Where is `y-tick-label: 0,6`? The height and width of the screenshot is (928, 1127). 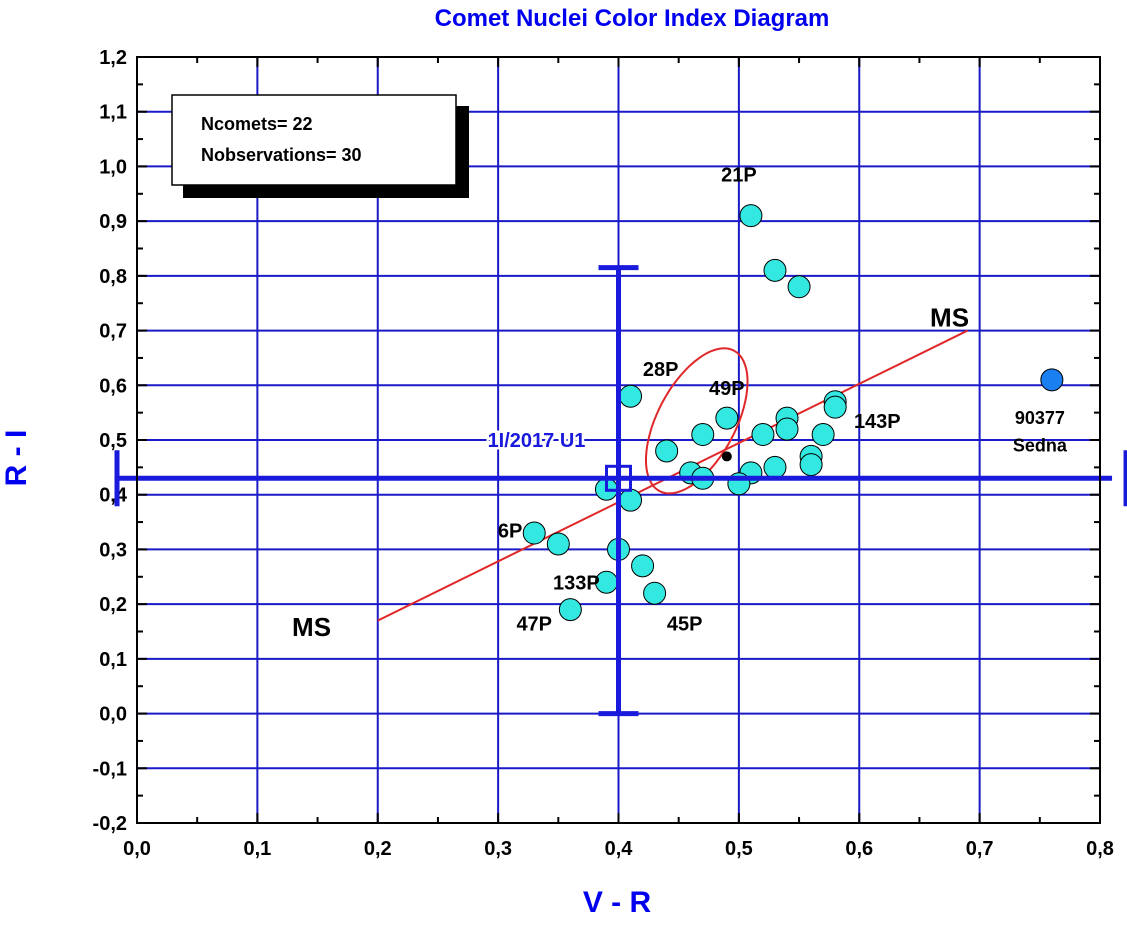
y-tick-label: 0,6 is located at coordinates (113, 386).